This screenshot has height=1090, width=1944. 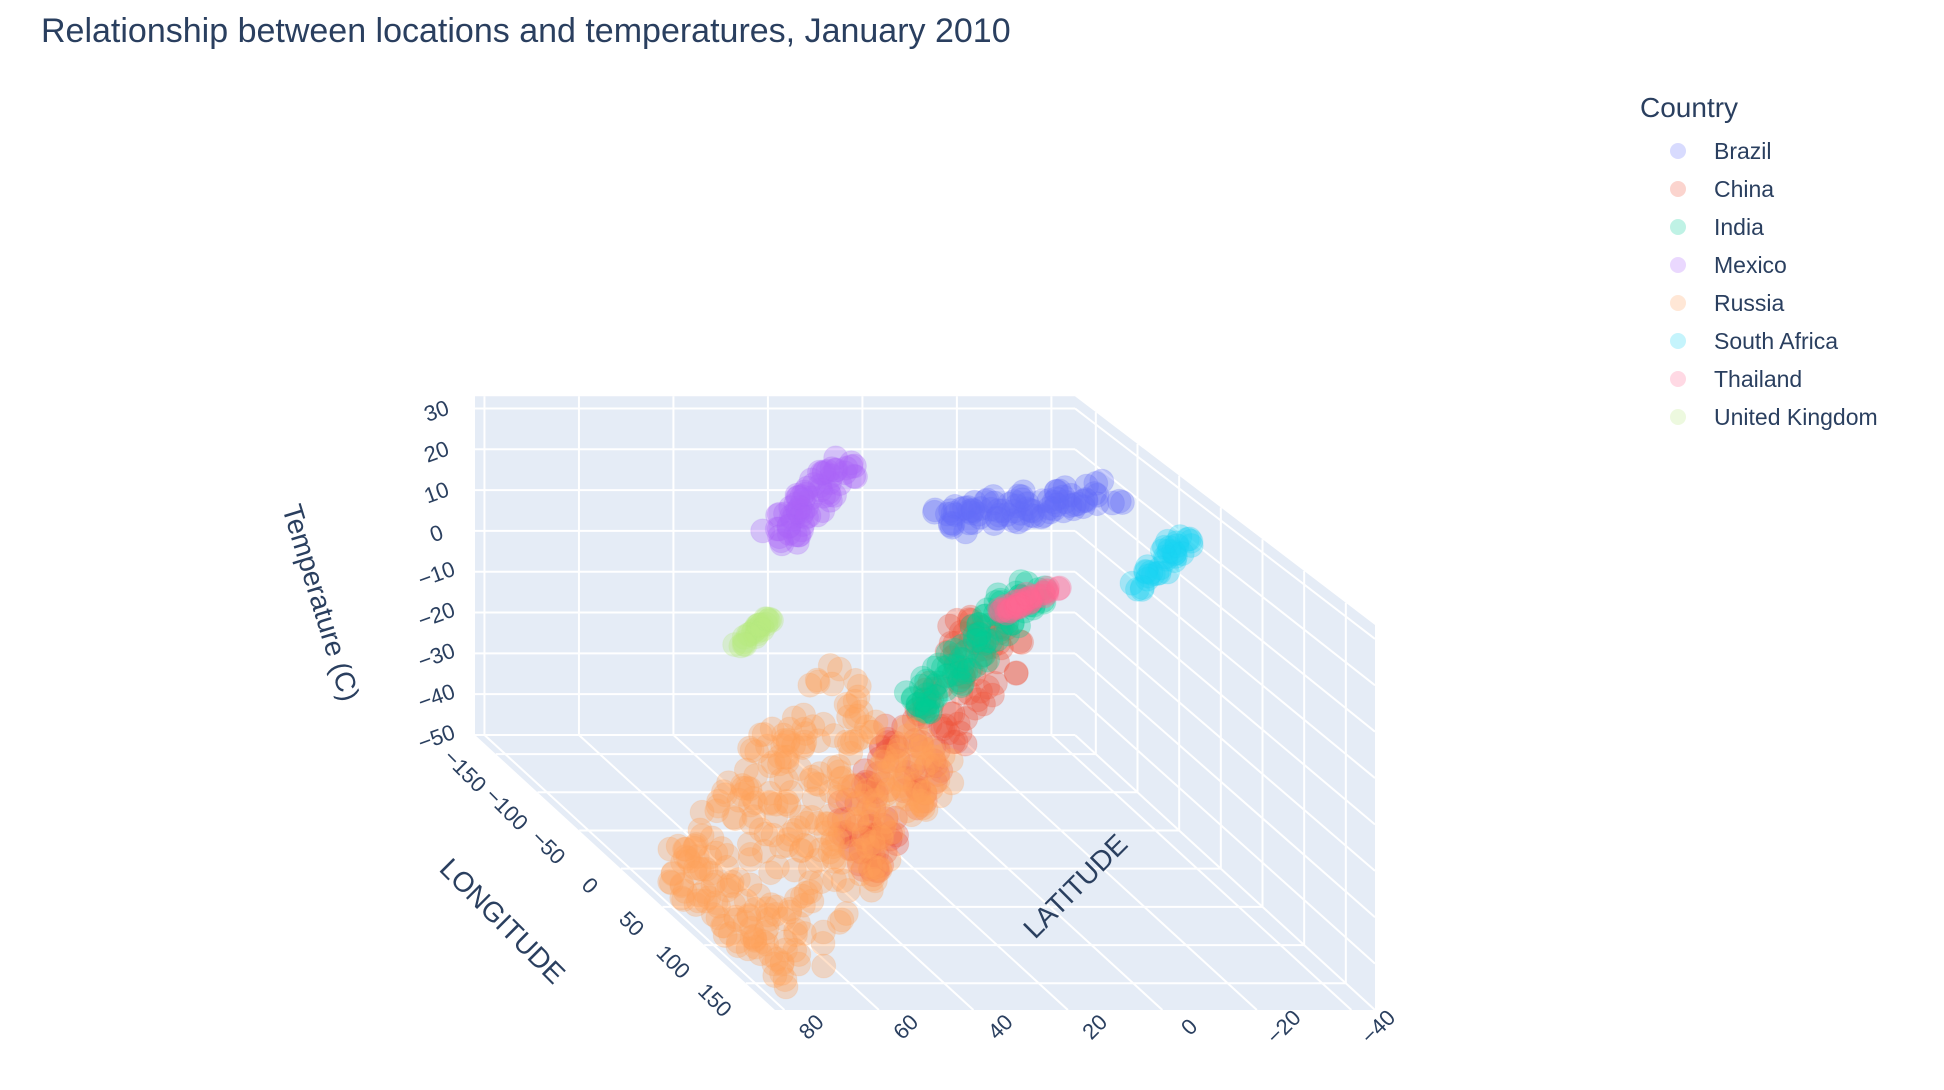 I want to click on z-axis-title: Temperature (C), so click(x=320, y=603).